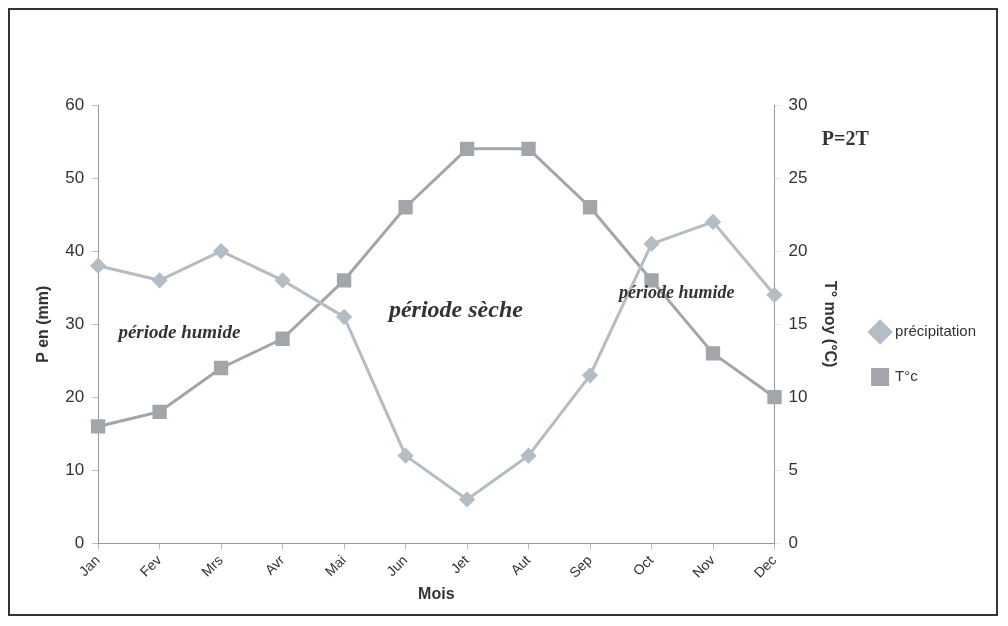 The height and width of the screenshot is (626, 1008). Describe the element at coordinates (520, 564) in the screenshot. I see `x-tick-label: Aut` at that location.